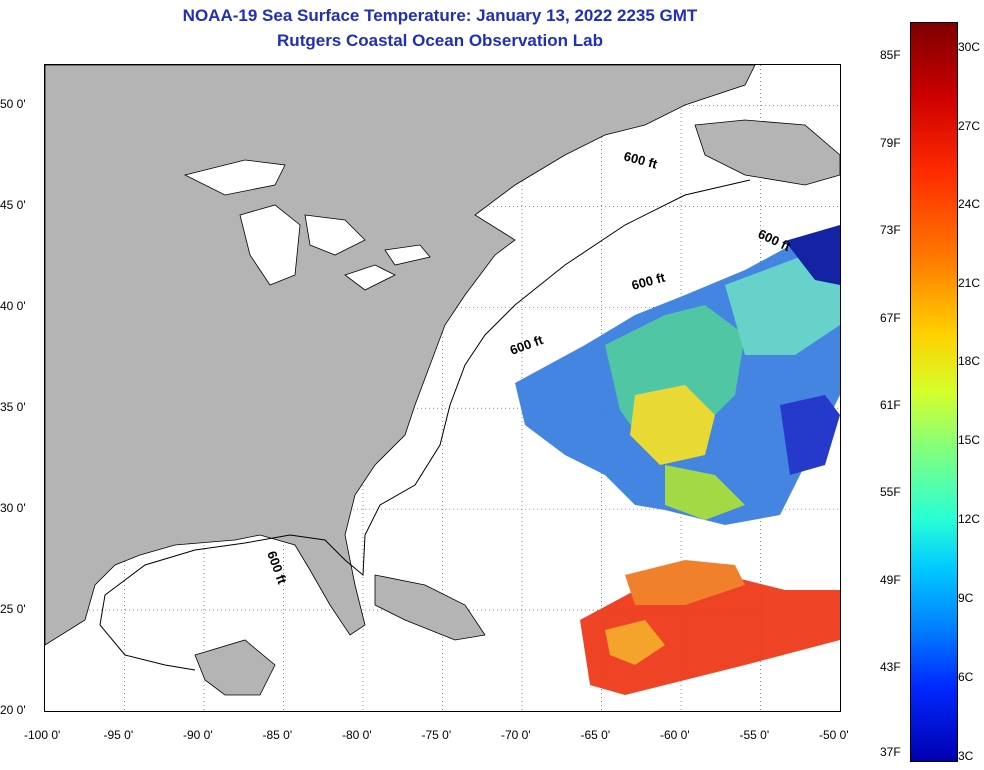 The width and height of the screenshot is (984, 770). Describe the element at coordinates (890, 580) in the screenshot. I see `fahrenheit-label: 49F` at that location.